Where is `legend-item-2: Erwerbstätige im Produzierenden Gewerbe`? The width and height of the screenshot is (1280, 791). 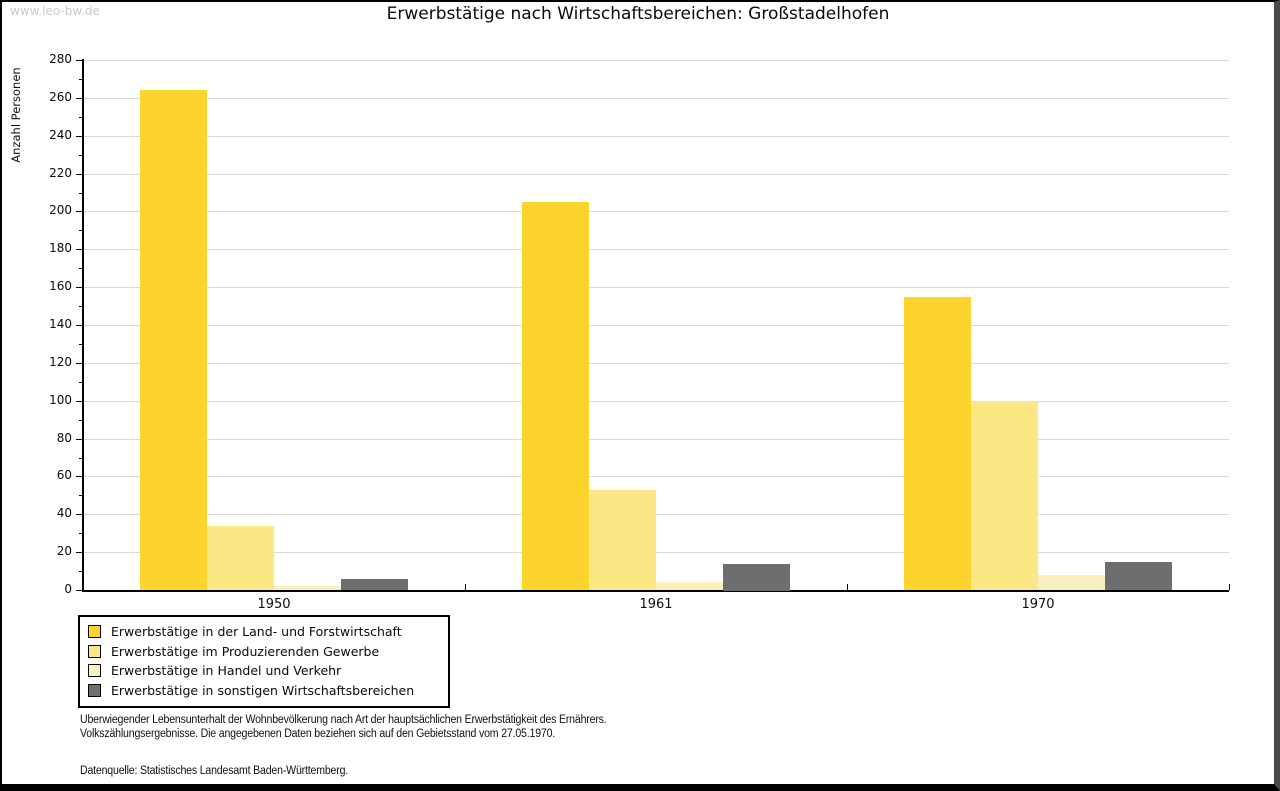
legend-item-2: Erwerbstätige im Produzierenden Gewerbe is located at coordinates (264, 652).